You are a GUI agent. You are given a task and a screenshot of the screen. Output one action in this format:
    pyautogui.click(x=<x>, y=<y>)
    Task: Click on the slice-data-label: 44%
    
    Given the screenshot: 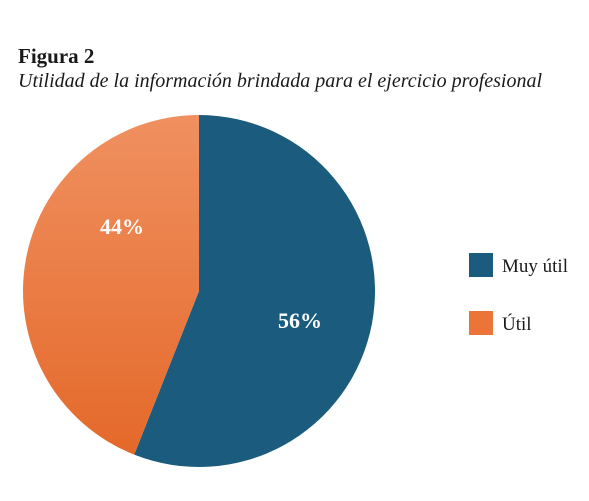 What is the action you would take?
    pyautogui.click(x=122, y=226)
    